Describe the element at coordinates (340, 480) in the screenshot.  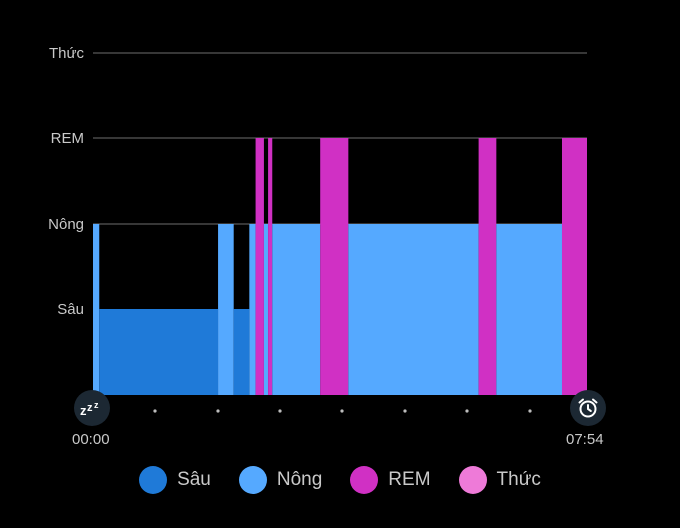
I see `chart-legend: Sâu Nông REM Thức` at that location.